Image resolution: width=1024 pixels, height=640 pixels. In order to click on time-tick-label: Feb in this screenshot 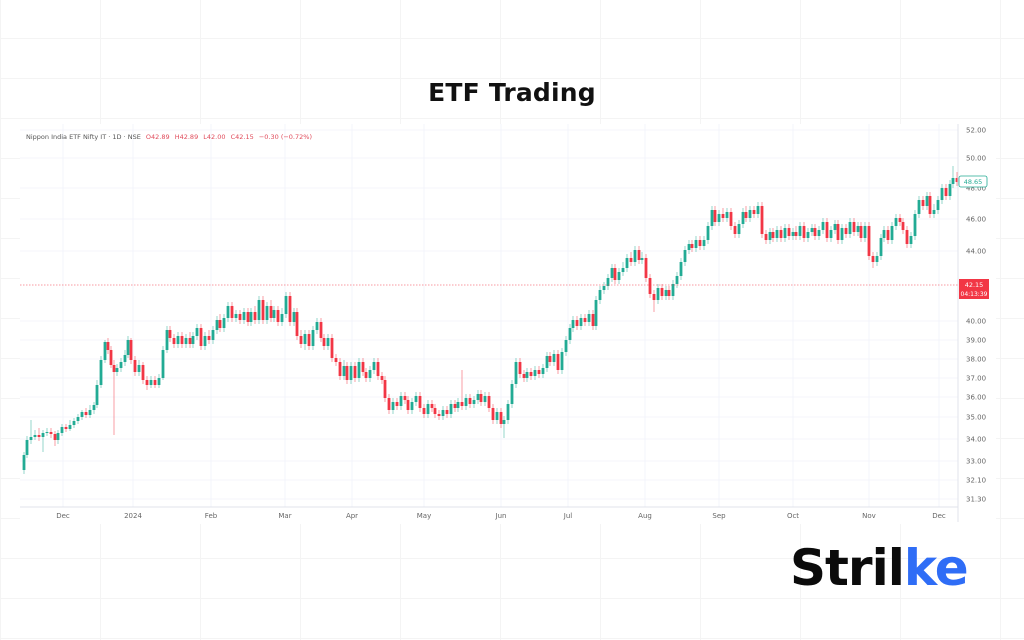, I will do `click(211, 516)`.